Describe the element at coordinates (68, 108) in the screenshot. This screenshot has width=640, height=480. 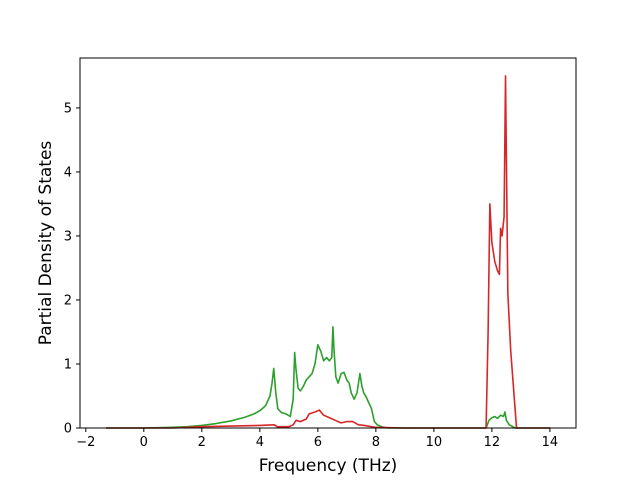
I see `y-tick-label: 5` at that location.